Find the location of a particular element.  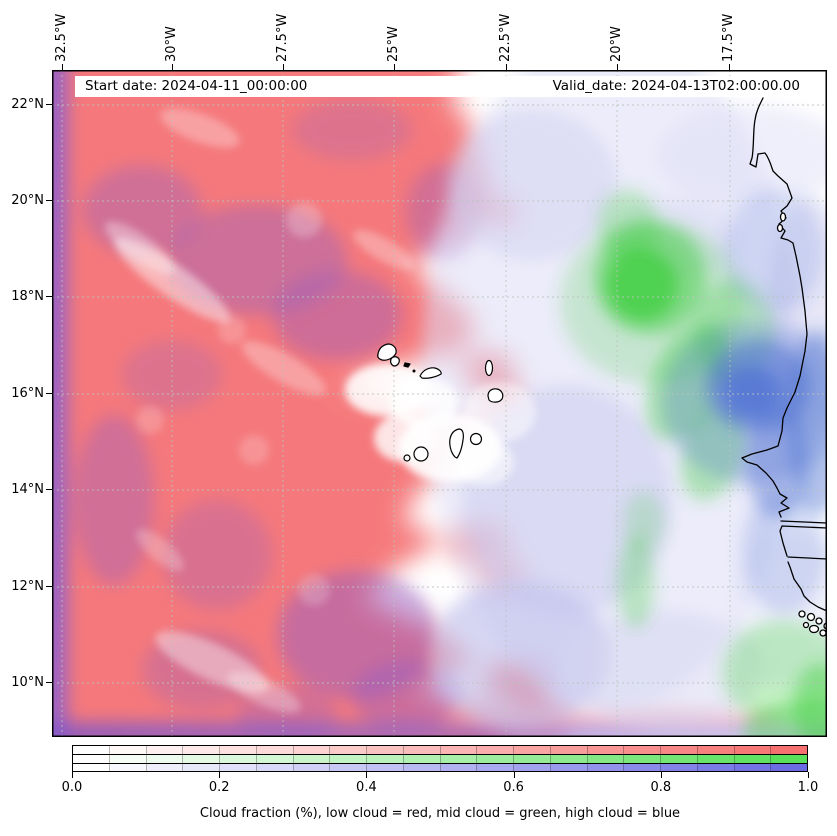

colorbar-row-mid-cloud is located at coordinates (440, 758).